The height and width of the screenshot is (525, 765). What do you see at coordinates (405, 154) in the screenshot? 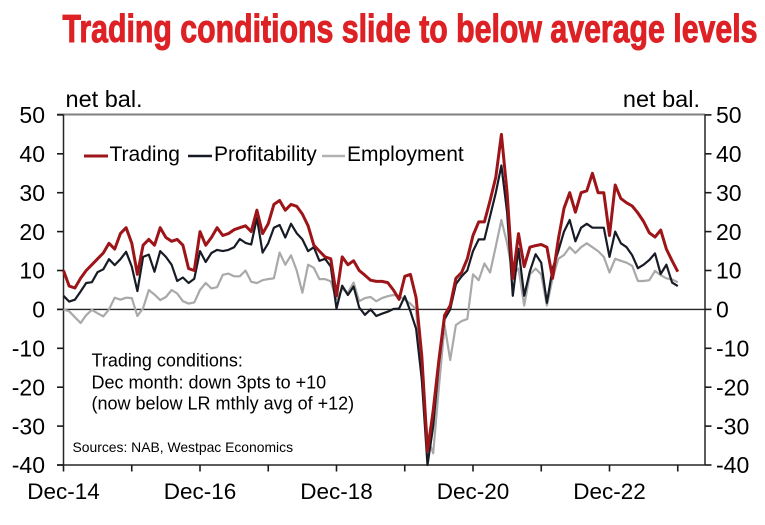
I see `svg-text: Employment` at bounding box center [405, 154].